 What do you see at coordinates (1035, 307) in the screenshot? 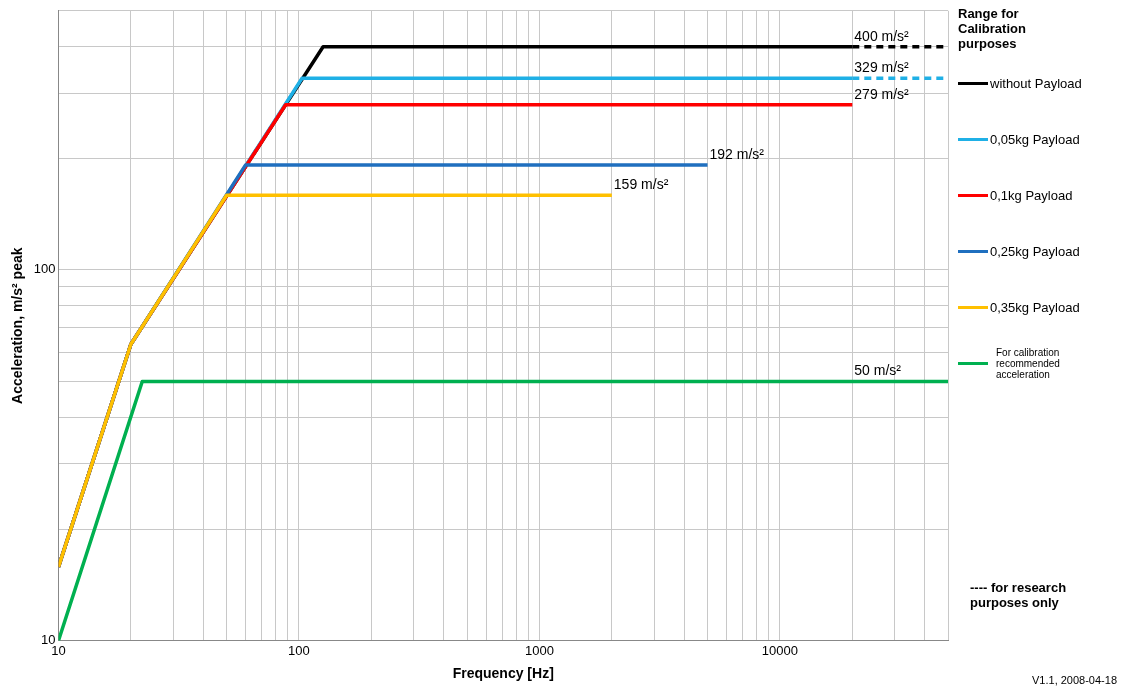
I see `legend-label: 0,35kg Payload` at bounding box center [1035, 307].